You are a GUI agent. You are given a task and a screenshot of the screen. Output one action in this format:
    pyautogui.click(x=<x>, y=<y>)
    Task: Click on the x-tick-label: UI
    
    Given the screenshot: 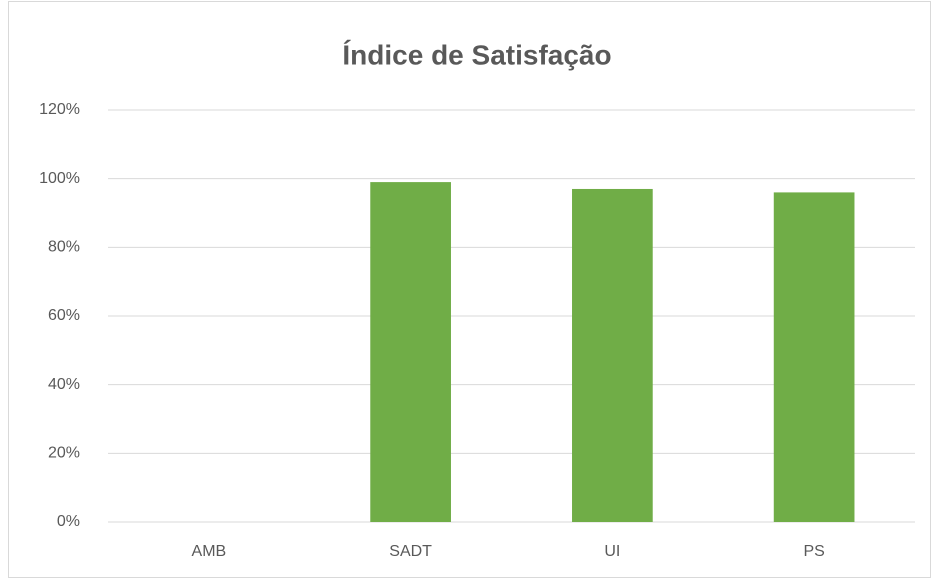 What is the action you would take?
    pyautogui.click(x=612, y=551)
    